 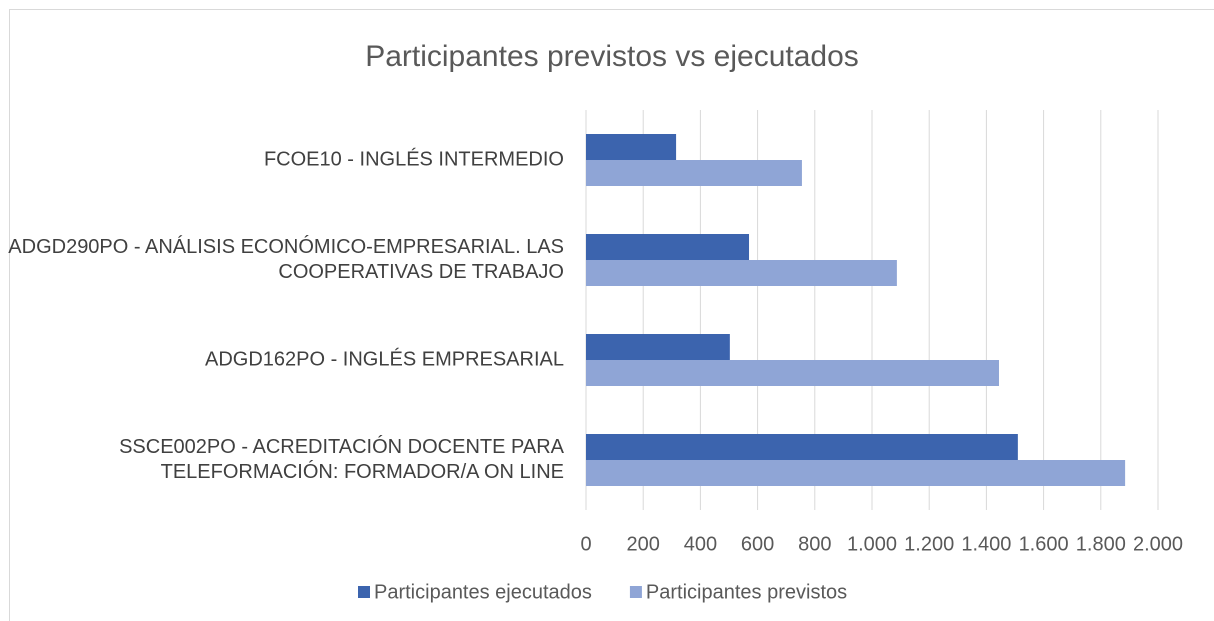 What do you see at coordinates (700, 544) in the screenshot?
I see `x-tick-label: 400` at bounding box center [700, 544].